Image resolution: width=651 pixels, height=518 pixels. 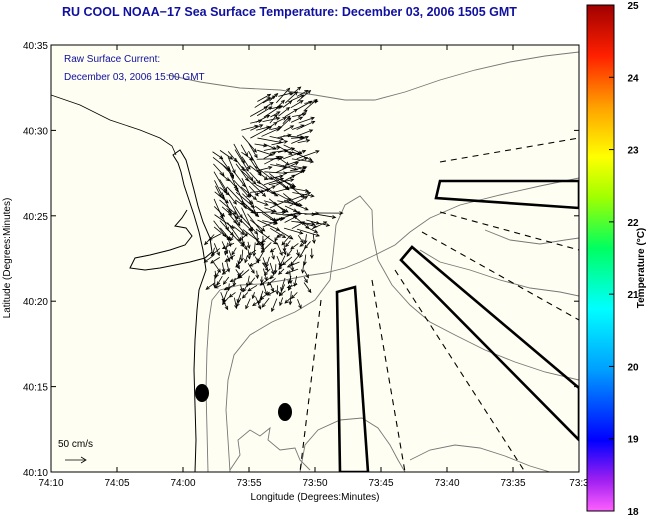 I want to click on colorbar-tick-label: 18, so click(x=633, y=512).